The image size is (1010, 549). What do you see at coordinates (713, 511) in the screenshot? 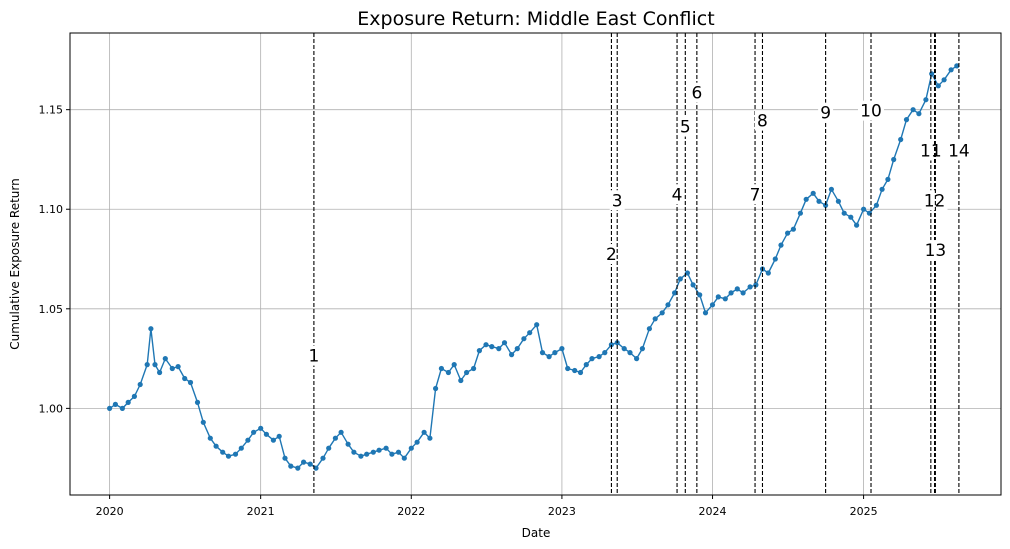
I see `x-tick-label: 2024` at bounding box center [713, 511].